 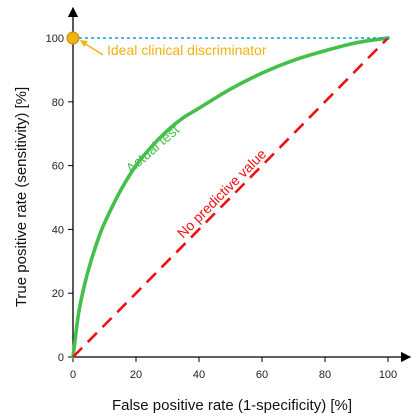 I want to click on x-axis-title: False positive rate (1-specificity) [%], so click(x=232, y=405).